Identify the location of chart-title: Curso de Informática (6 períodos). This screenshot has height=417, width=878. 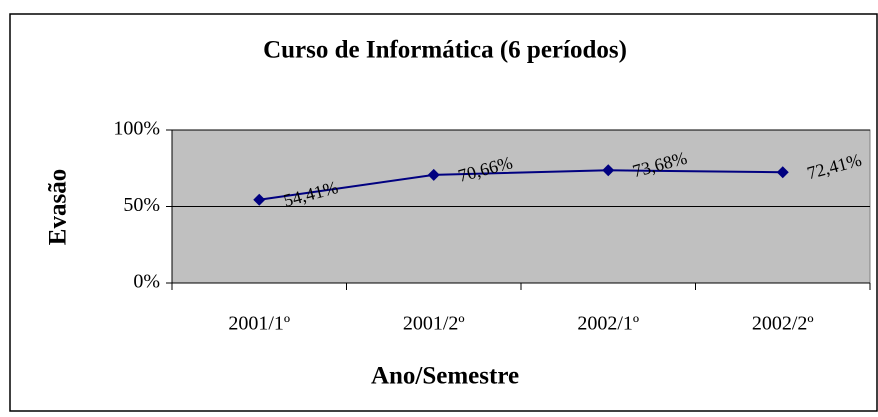
(445, 50).